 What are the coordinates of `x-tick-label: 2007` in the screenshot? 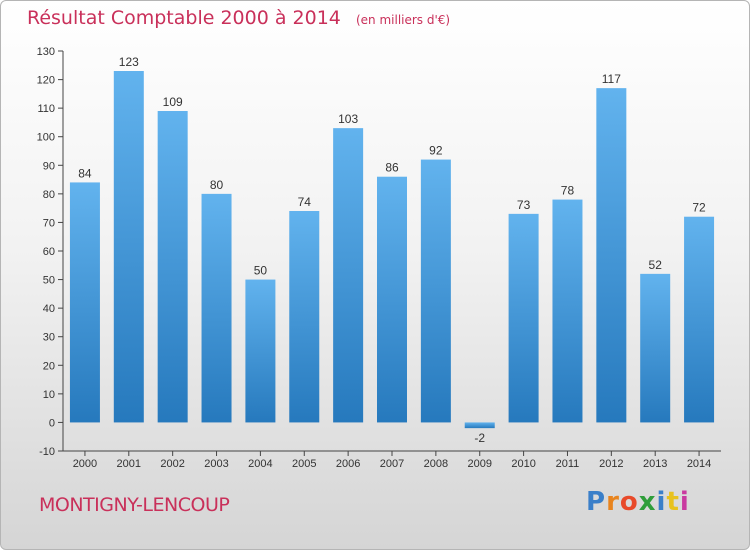 It's located at (392, 464).